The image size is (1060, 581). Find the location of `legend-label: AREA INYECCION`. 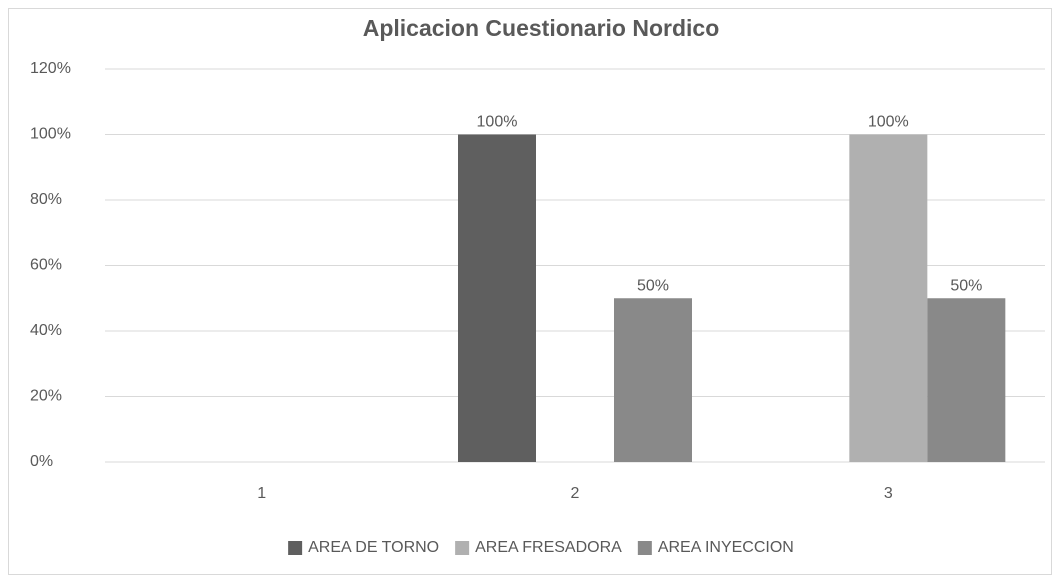

legend-label: AREA INYECCION is located at coordinates (726, 547).